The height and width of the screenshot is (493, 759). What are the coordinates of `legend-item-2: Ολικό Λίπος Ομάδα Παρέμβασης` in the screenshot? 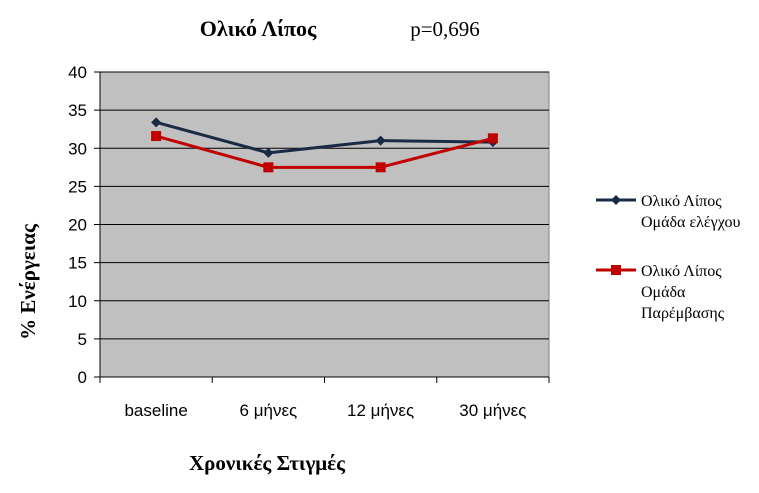 It's located at (660, 292).